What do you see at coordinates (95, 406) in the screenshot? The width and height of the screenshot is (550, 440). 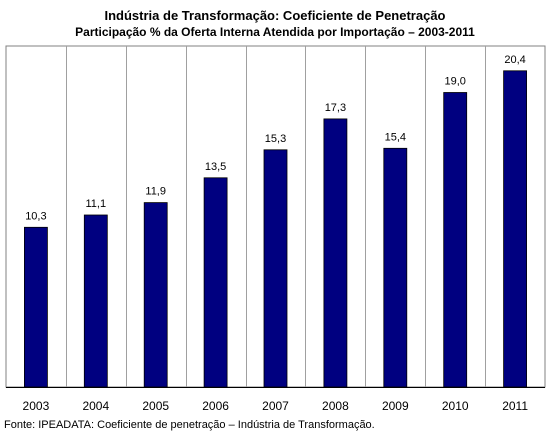 I see `x-tick-label-2004: 2004` at bounding box center [95, 406].